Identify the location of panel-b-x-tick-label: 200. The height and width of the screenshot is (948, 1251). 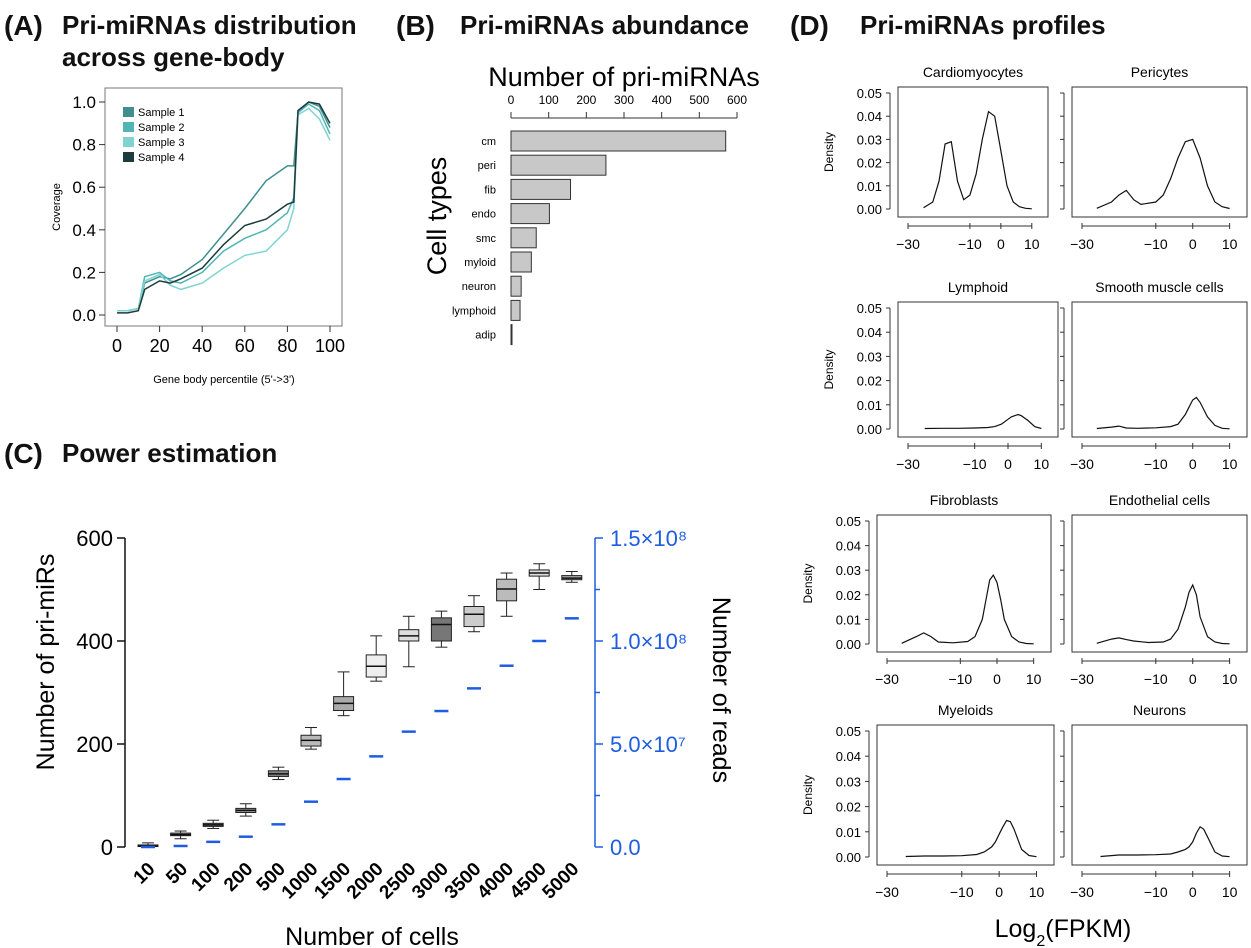
(586, 100).